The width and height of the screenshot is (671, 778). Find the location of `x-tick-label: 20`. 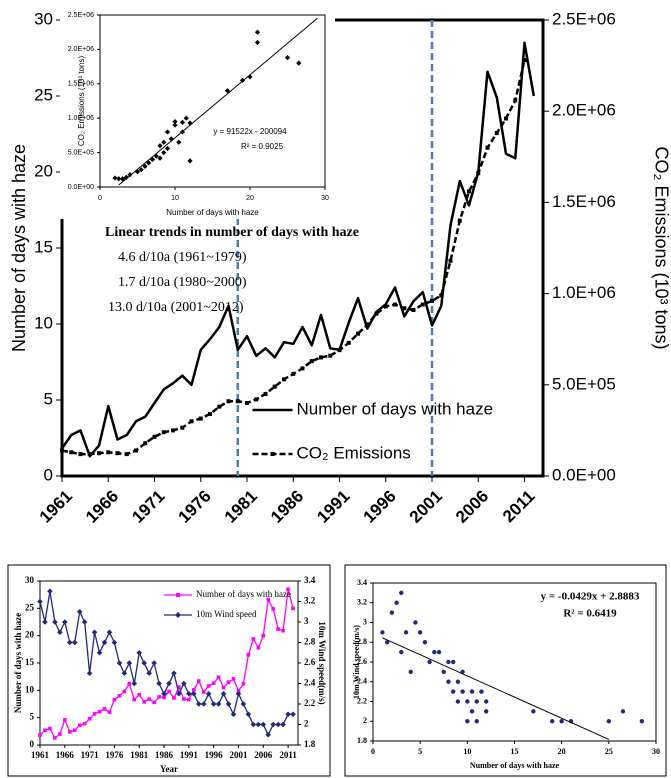

x-tick-label: 20 is located at coordinates (250, 198).